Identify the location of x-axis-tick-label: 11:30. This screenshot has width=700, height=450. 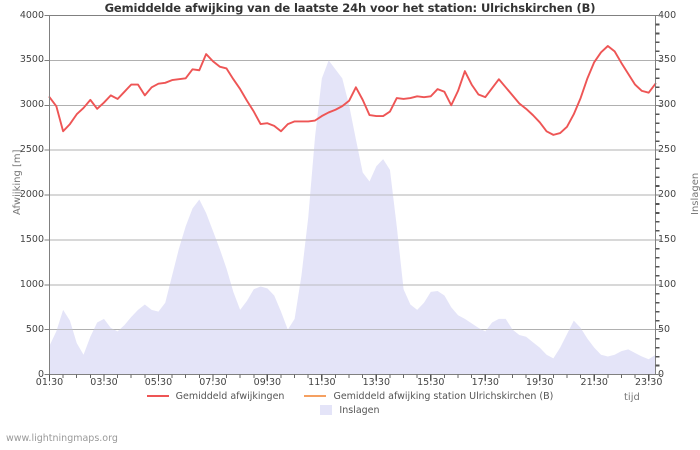
(322, 382).